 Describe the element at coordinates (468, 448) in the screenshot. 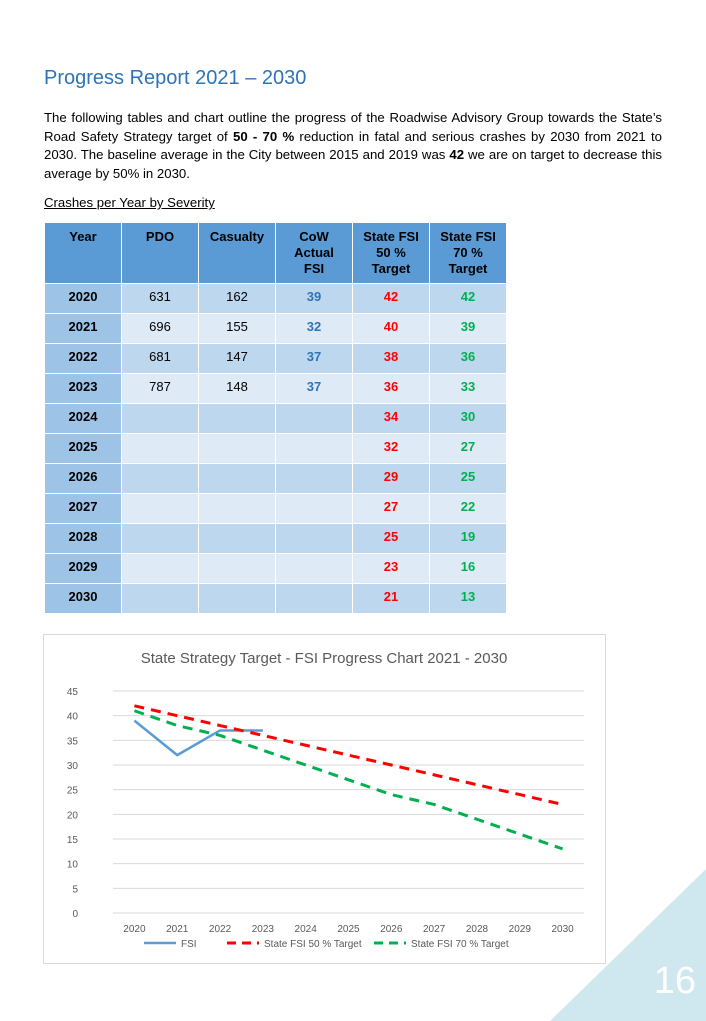

I see `cell-state-70: 27` at that location.